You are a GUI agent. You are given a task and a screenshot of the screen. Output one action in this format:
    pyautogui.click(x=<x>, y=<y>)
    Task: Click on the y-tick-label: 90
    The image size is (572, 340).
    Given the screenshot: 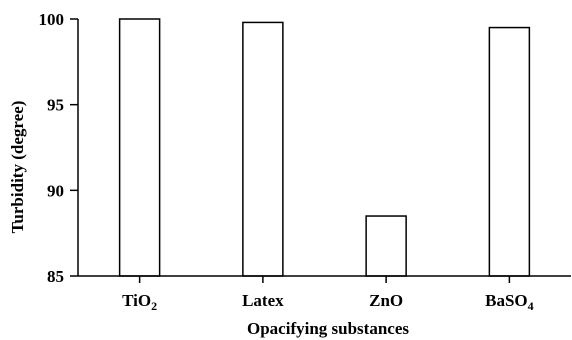 What is the action you would take?
    pyautogui.click(x=55, y=190)
    